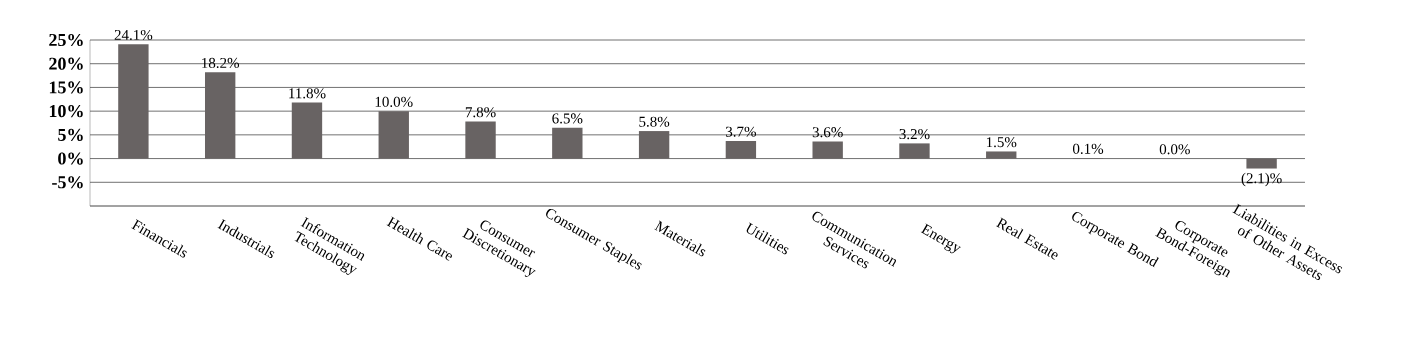  Describe the element at coordinates (70, 158) in the screenshot. I see `y-tick-label: 0%` at that location.